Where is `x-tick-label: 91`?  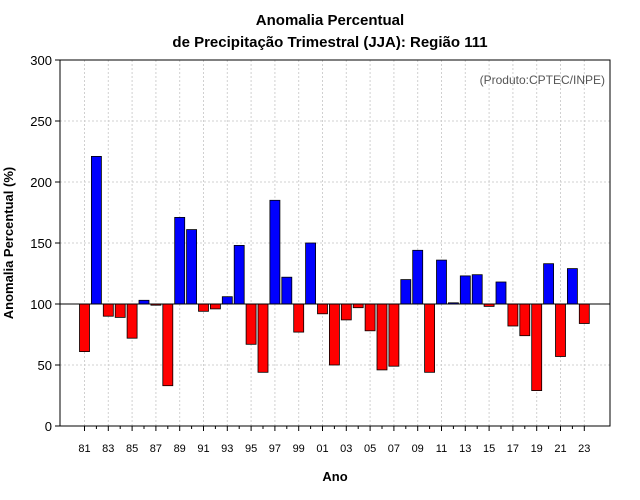 x-tick-label: 91 is located at coordinates (203, 449).